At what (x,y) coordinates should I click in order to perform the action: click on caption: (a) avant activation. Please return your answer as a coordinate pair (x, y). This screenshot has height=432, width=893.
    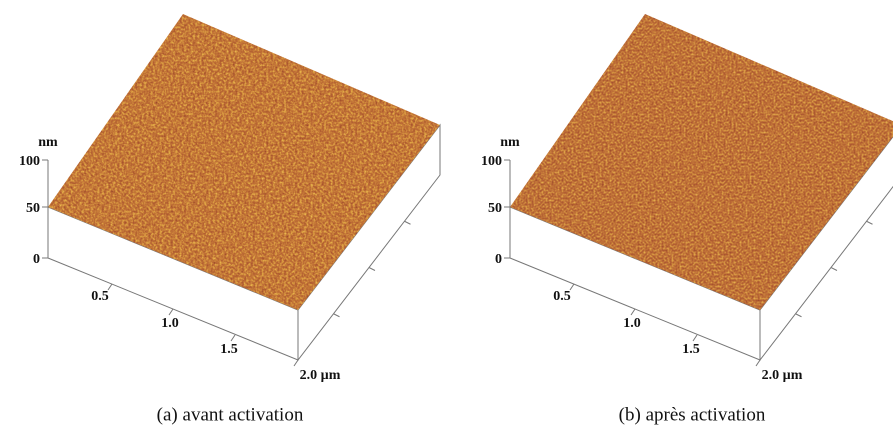
    Looking at the image, I should click on (230, 414).